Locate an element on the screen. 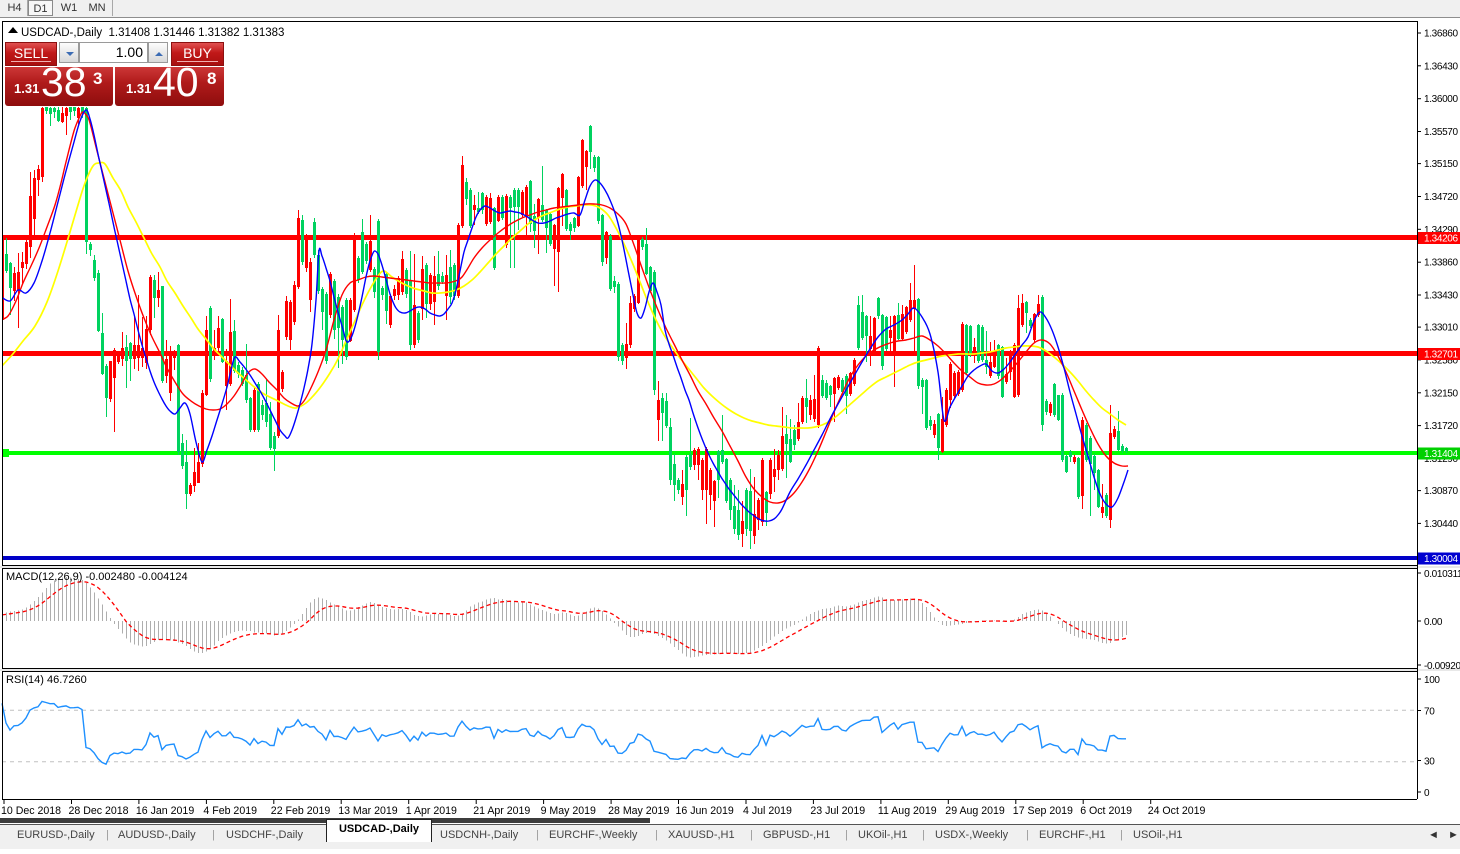 The image size is (1460, 854). svg-text: 1.34290 is located at coordinates (1441, 230).